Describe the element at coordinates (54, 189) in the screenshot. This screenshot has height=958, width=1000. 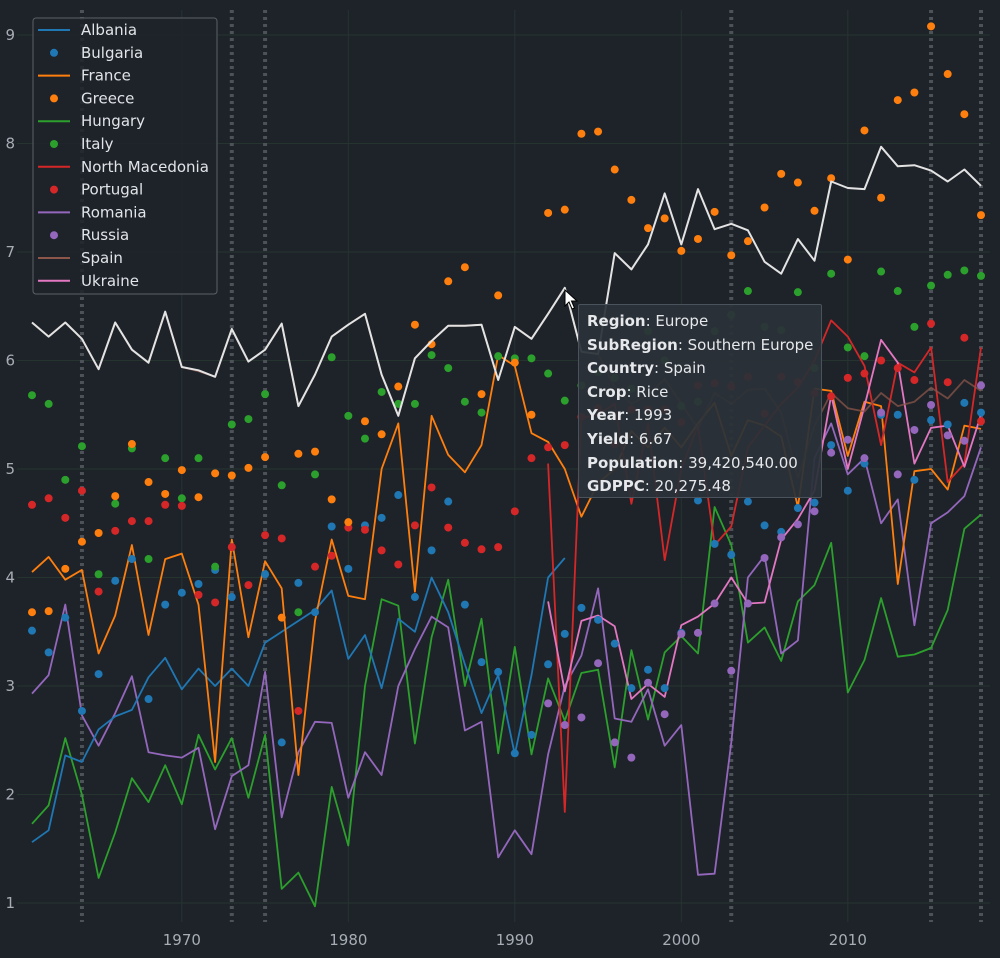
I see `legend-marker-portugal` at that location.